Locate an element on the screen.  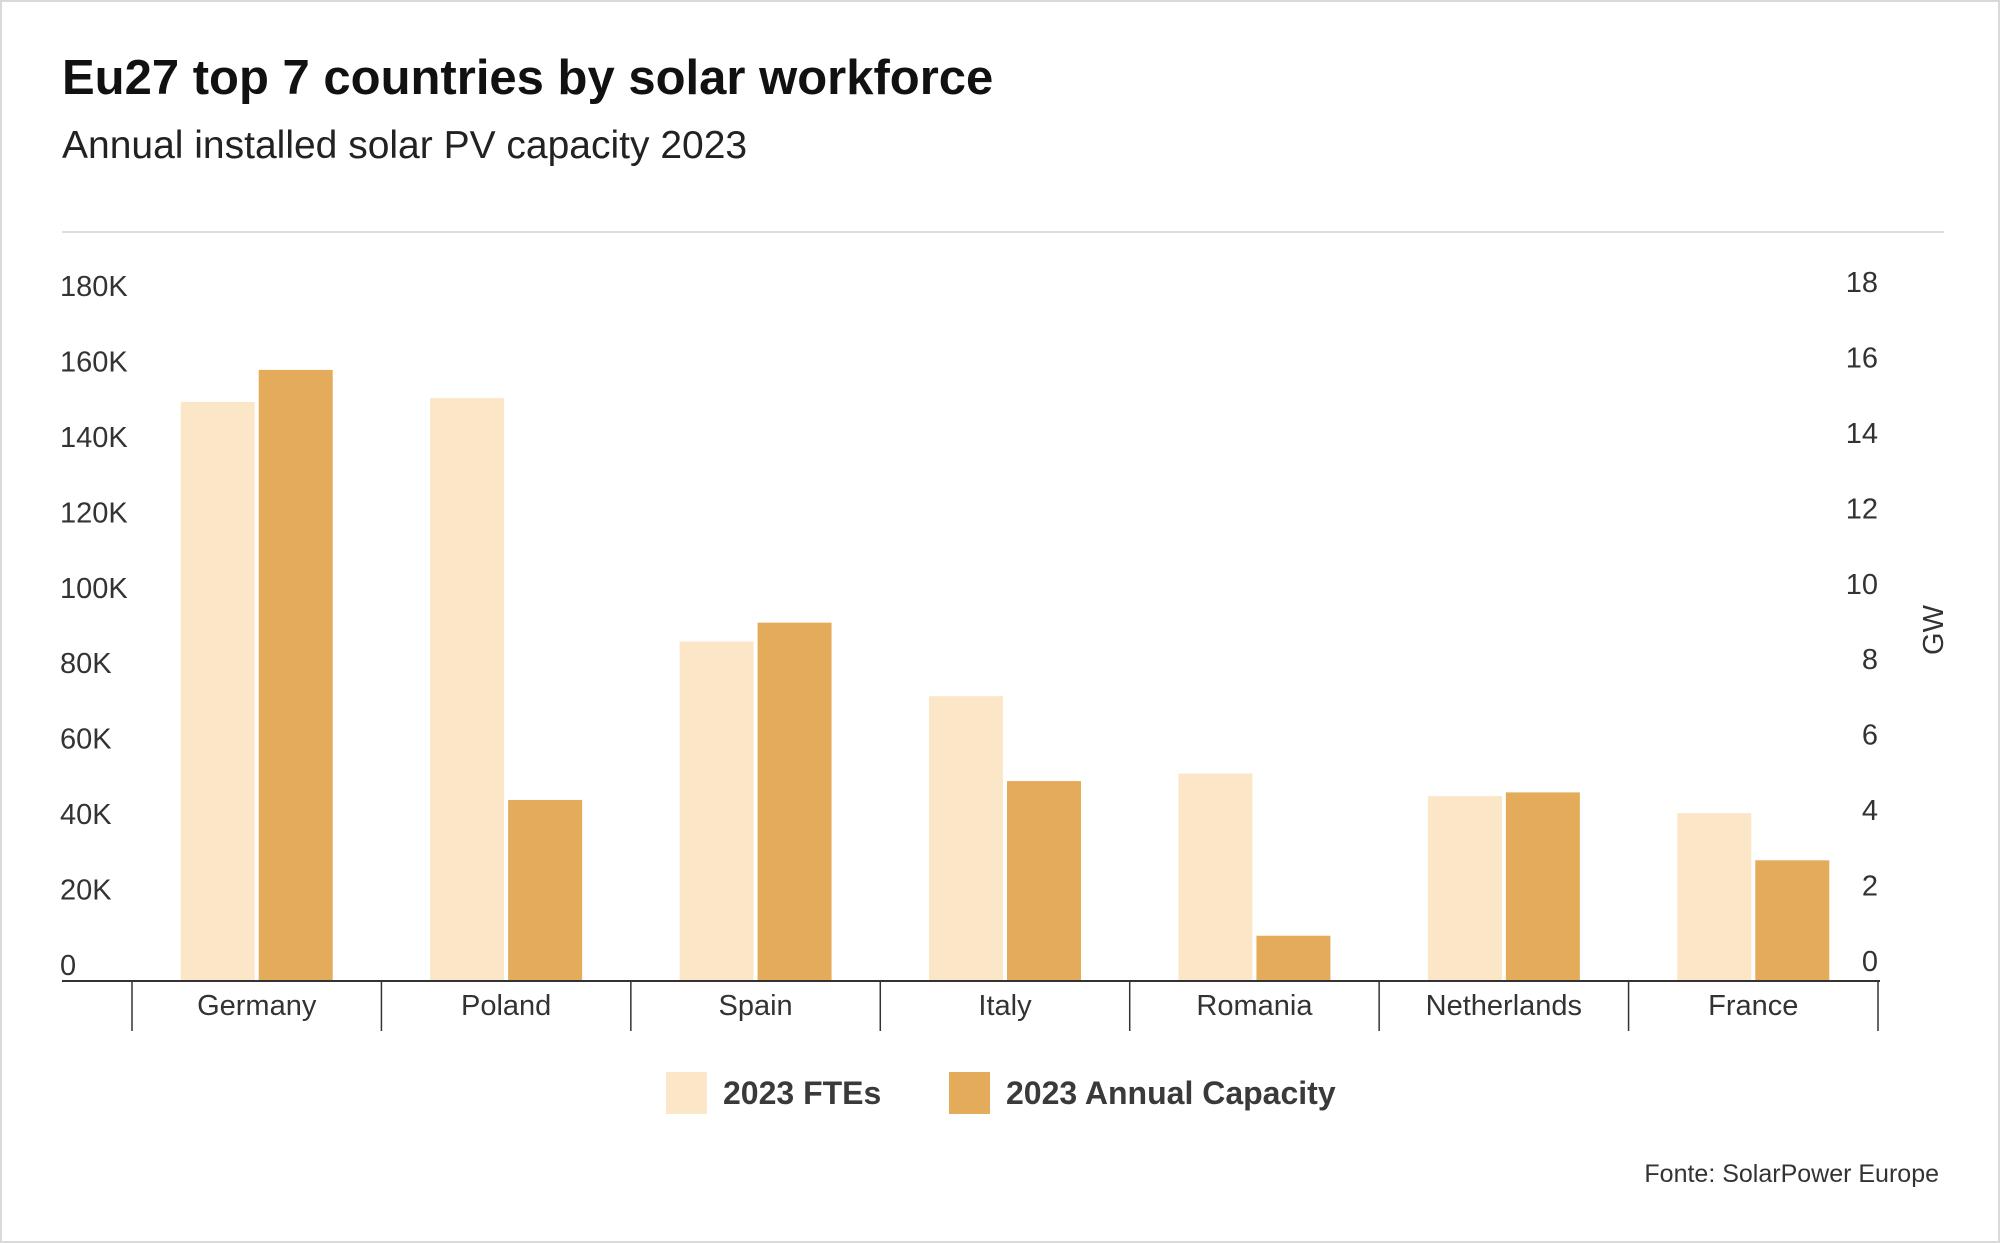
left-tick-label: 40K is located at coordinates (86, 815).